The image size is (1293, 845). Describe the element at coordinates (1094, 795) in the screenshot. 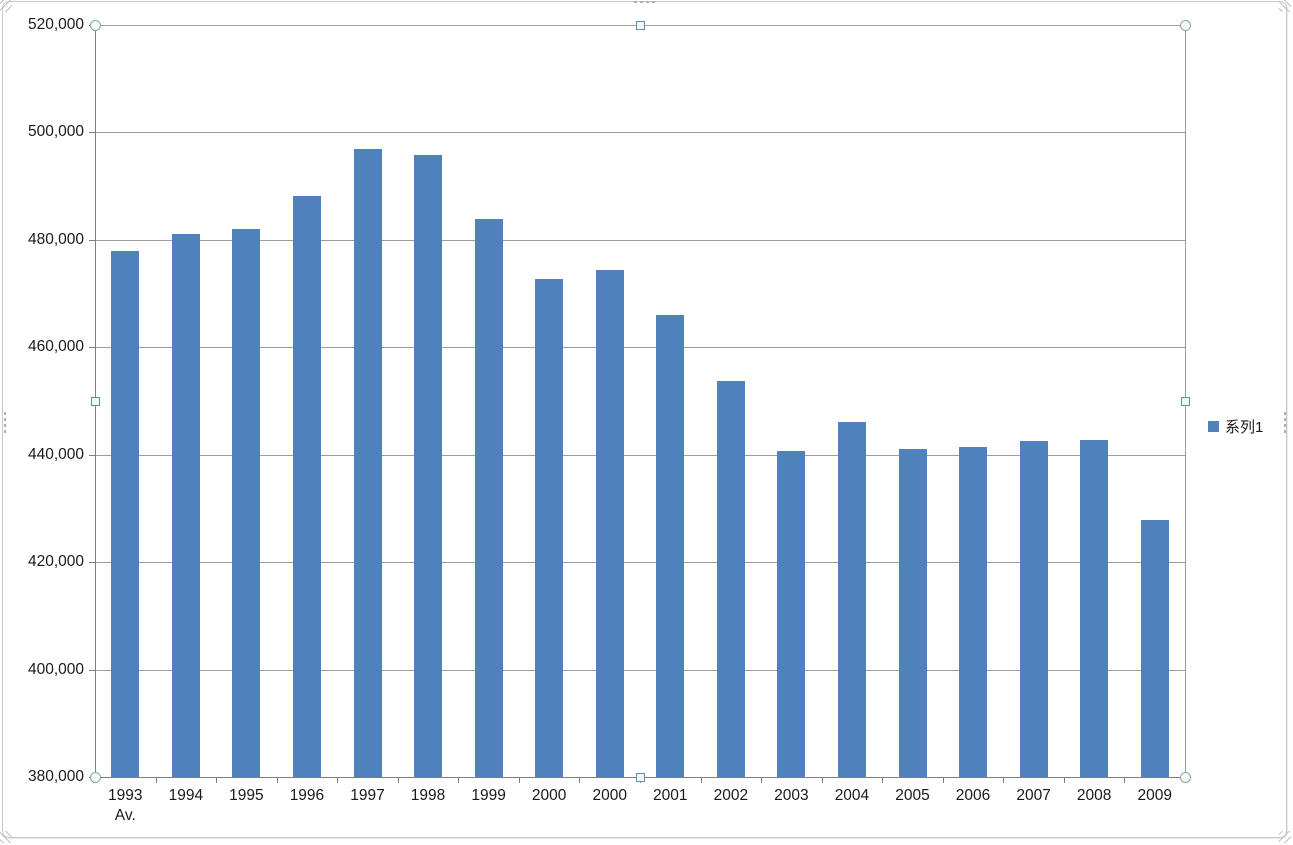

I see `x-axis-label: 2008` at that location.